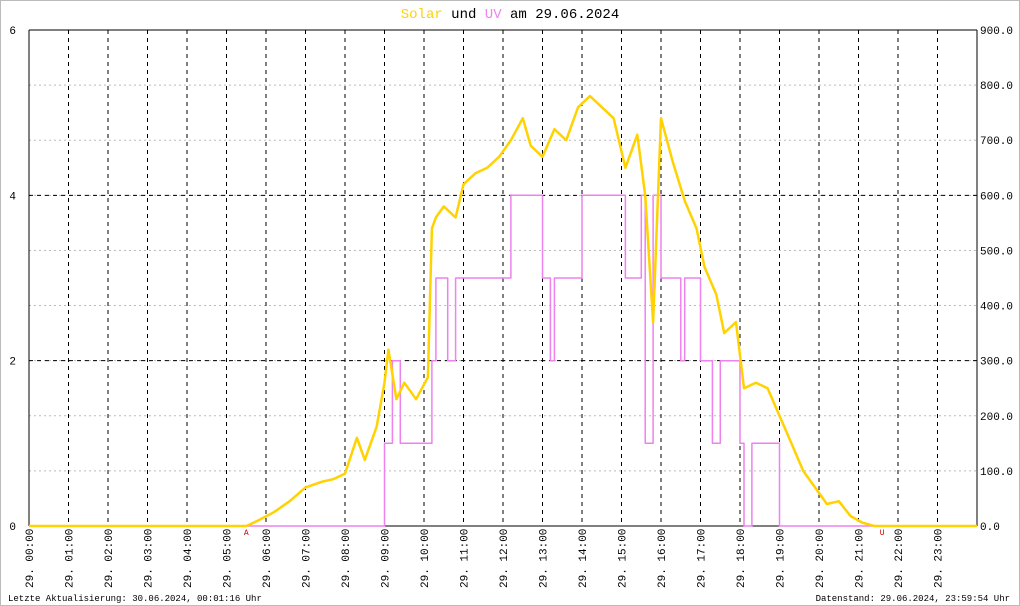 Image resolution: width=1020 pixels, height=606 pixels. What do you see at coordinates (624, 558) in the screenshot?
I see `x-tick-label: 29. 15:00` at bounding box center [624, 558].